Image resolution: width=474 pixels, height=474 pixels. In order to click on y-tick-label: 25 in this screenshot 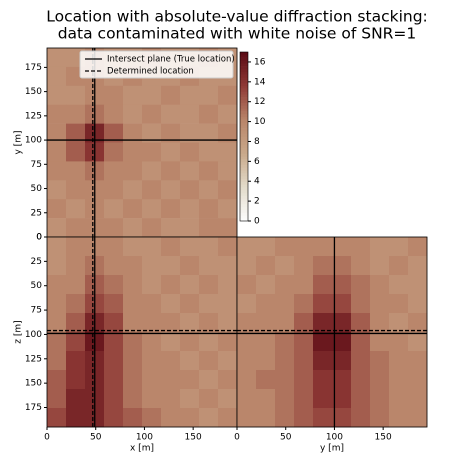, I will do `click(36, 213)`.